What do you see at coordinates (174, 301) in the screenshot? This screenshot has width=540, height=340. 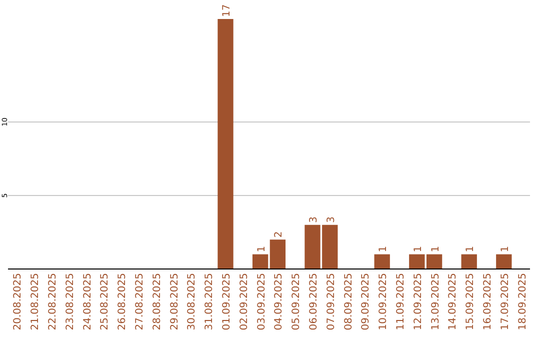 I see `x-tick-label: 29.08.2025` at bounding box center [174, 301].